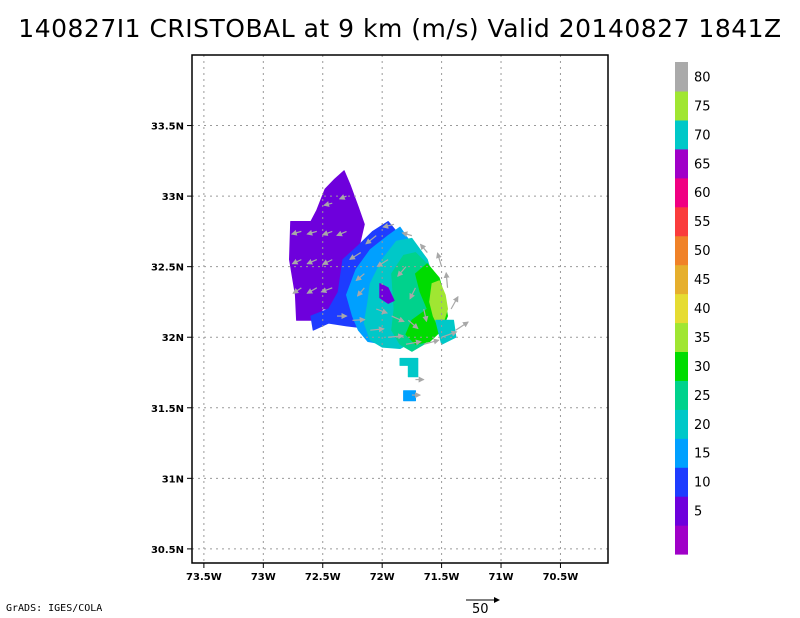  Describe the element at coordinates (702, 425) in the screenshot. I see `colorbar-label-4: 20` at that location.